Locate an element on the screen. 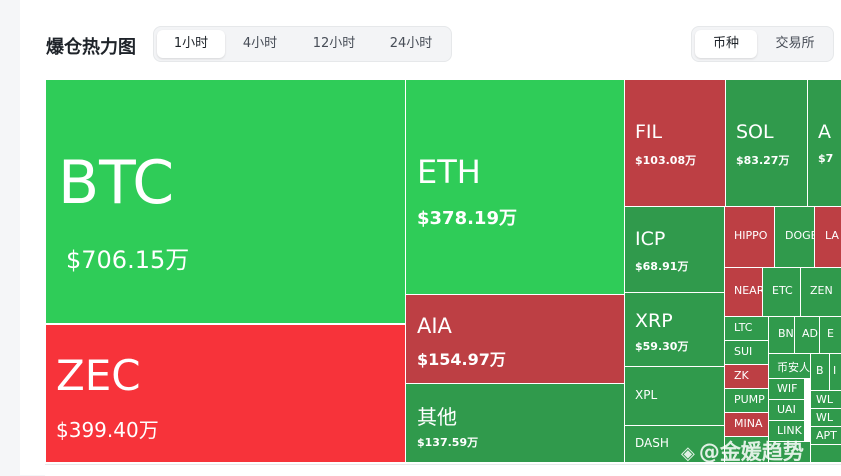 Image resolution: width=841 pixels, height=476 pixels. tile-amount: $706.15万 is located at coordinates (128, 260).